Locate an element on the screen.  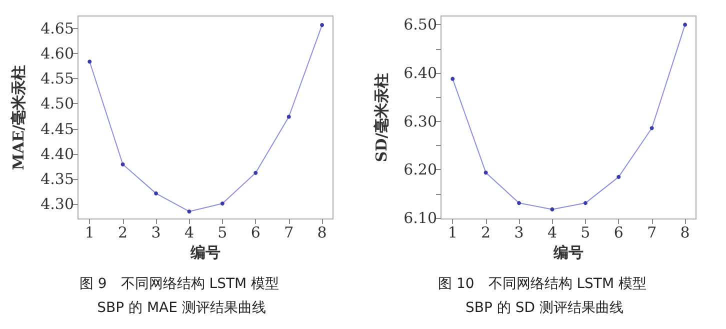
y-axis-title: MAE/毫米汞柱 is located at coordinates (19, 117).